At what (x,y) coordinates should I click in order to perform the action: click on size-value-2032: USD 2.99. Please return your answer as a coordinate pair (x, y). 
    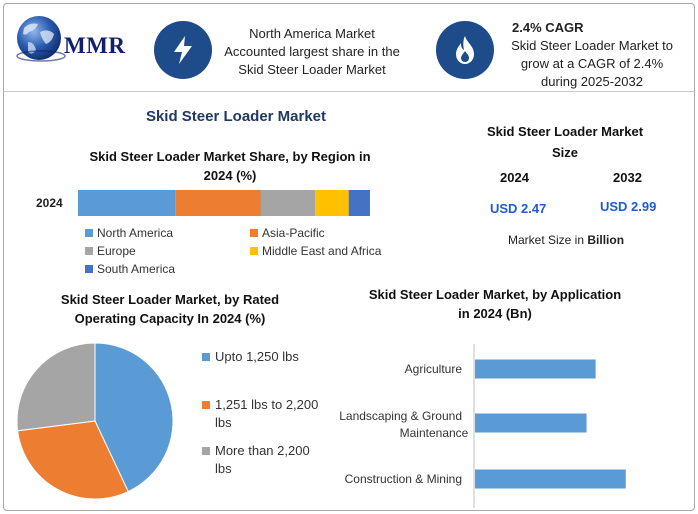
    Looking at the image, I should click on (628, 206).